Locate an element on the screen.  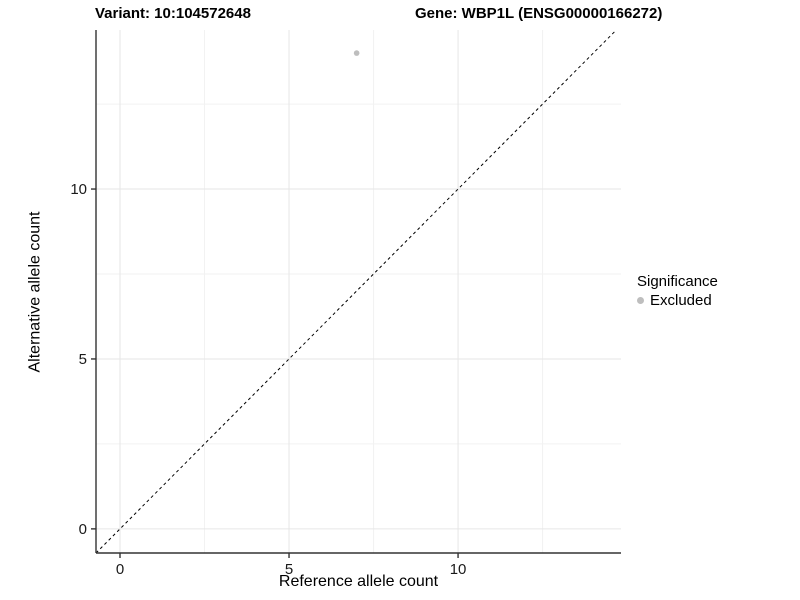
legend-item-label: Excluded is located at coordinates (681, 300).